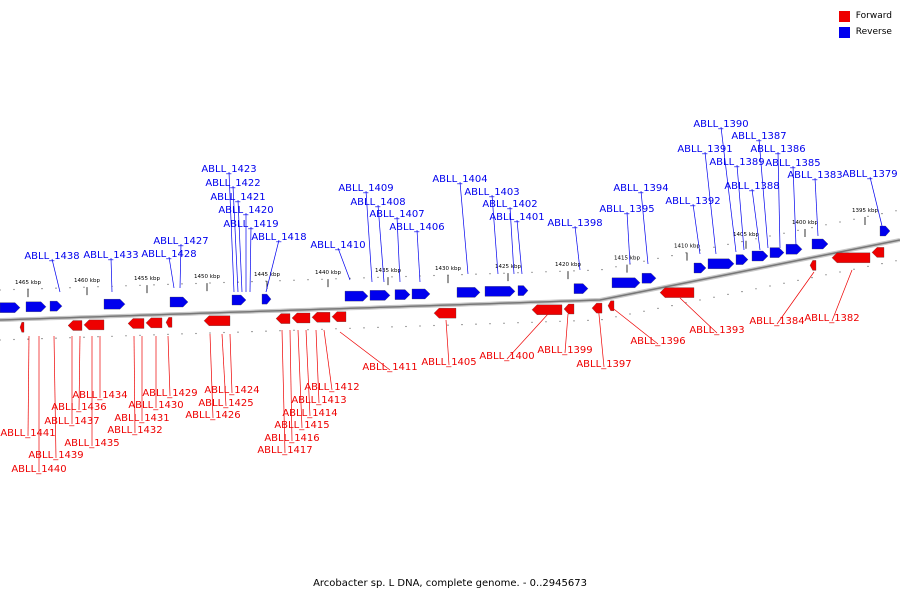 The height and width of the screenshot is (600, 900). What do you see at coordinates (141, 418) in the screenshot?
I see `gene-label: ABLL_1431` at bounding box center [141, 418].